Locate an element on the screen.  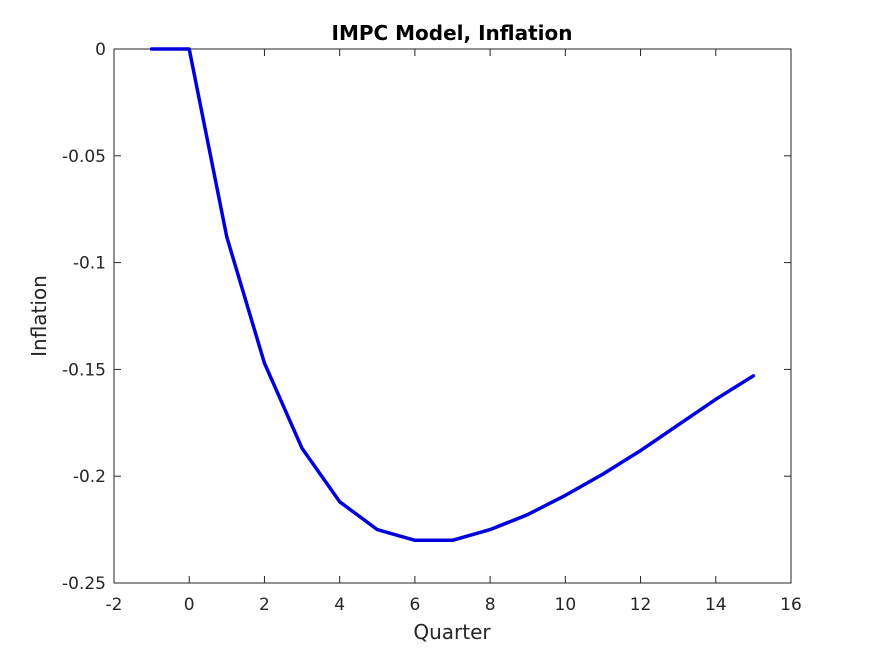
x-tick-label: 10 is located at coordinates (566, 605).